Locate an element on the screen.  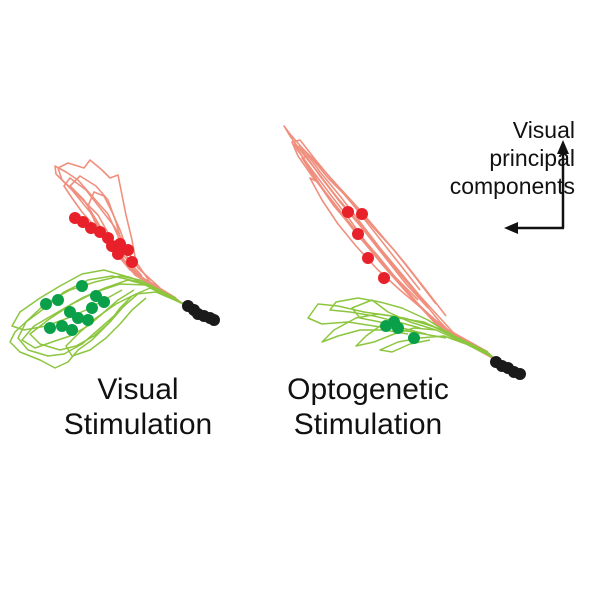
visual-label-line2: Stimulation is located at coordinates (138, 425).